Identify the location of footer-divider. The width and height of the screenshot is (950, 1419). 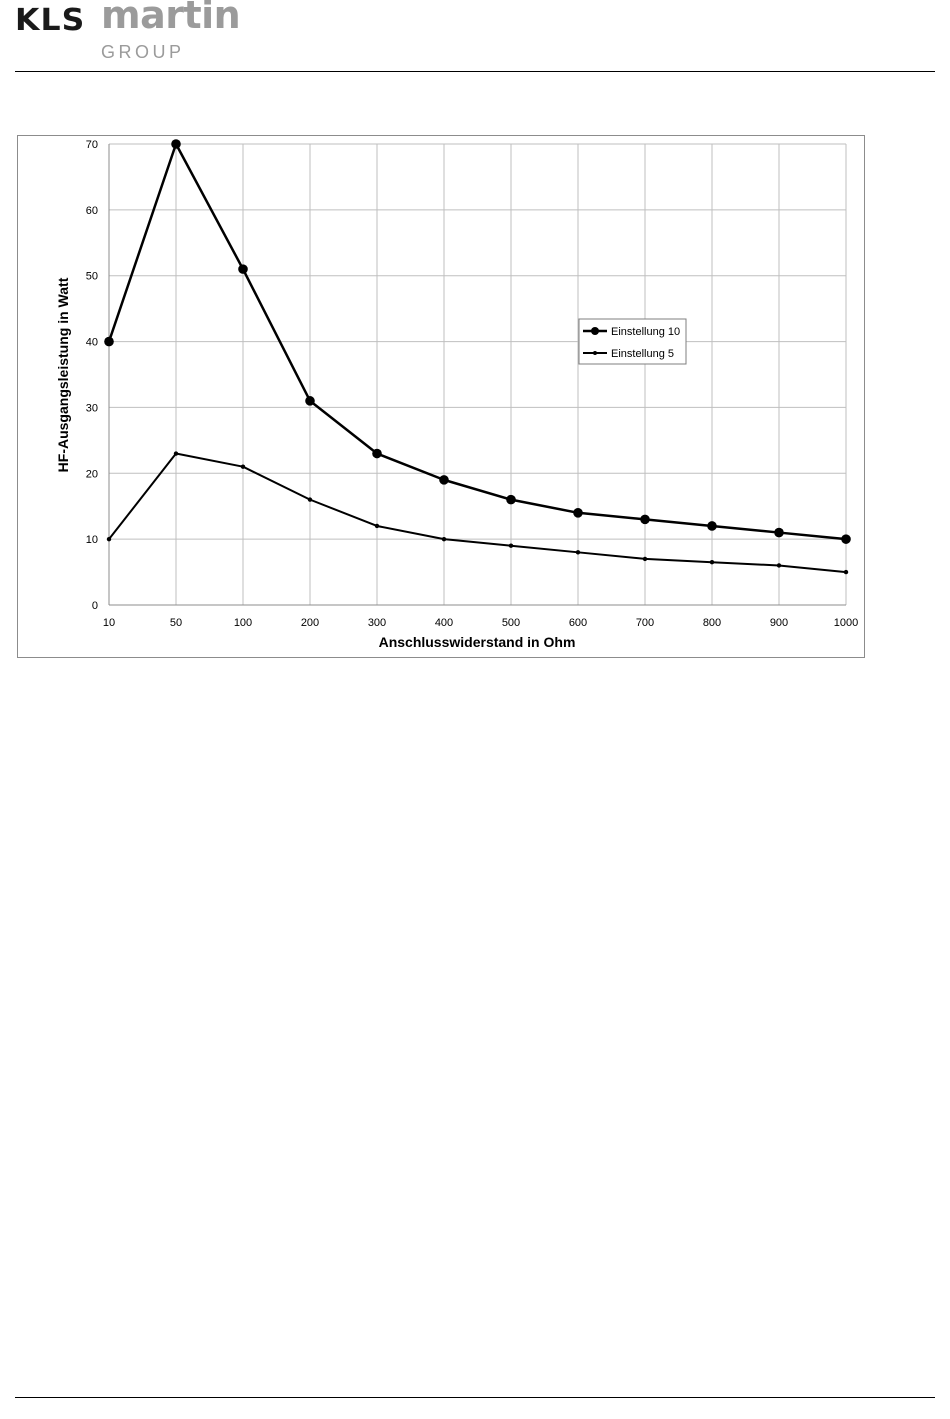
(475, 1397).